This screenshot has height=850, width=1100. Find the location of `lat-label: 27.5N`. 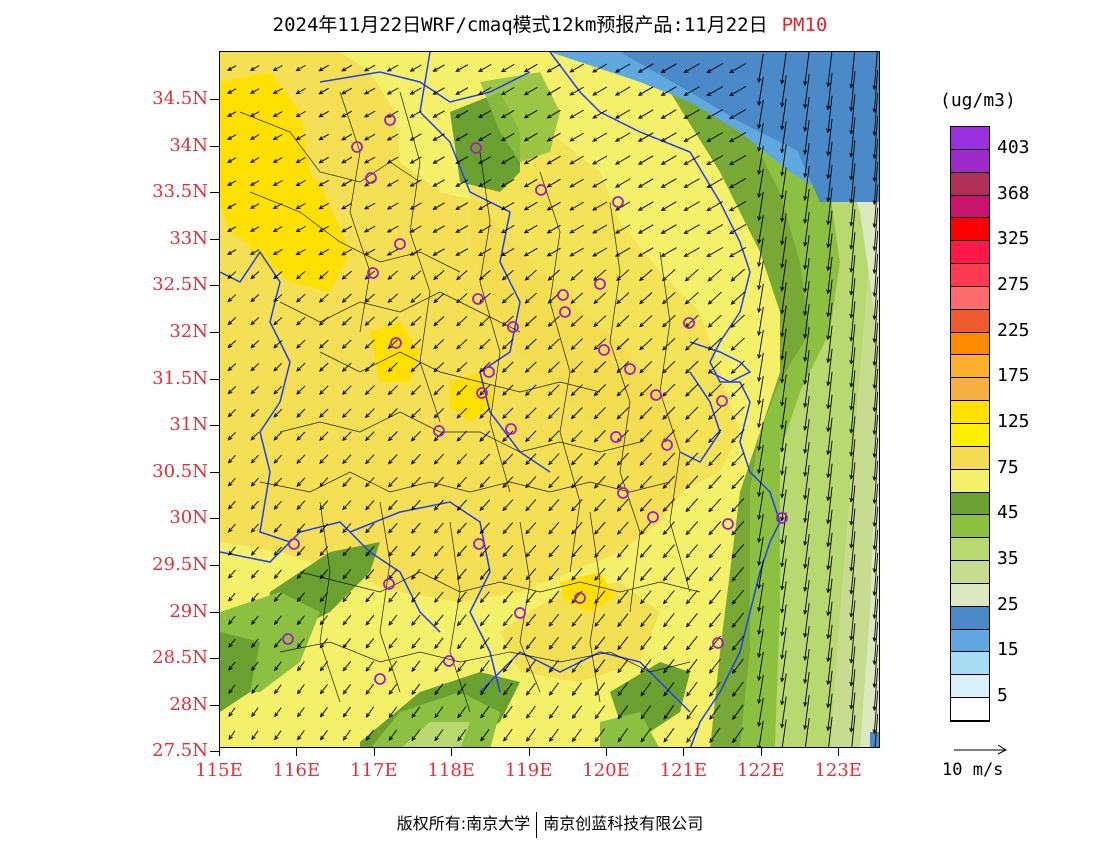

lat-label: 27.5N is located at coordinates (180, 751).